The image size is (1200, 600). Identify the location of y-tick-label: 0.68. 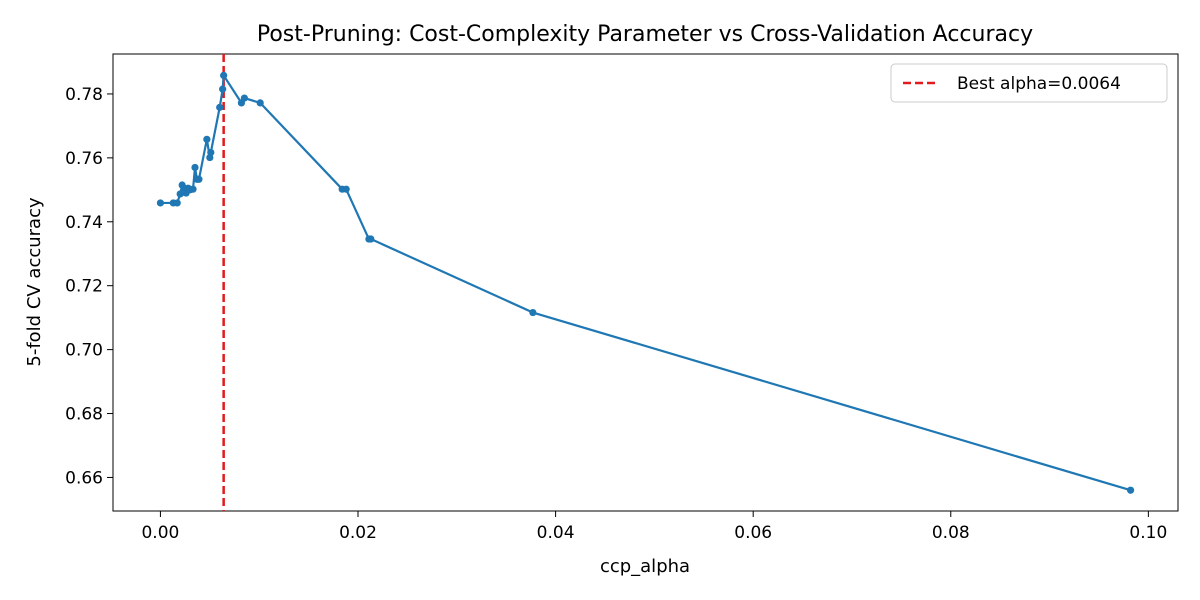
(84, 415).